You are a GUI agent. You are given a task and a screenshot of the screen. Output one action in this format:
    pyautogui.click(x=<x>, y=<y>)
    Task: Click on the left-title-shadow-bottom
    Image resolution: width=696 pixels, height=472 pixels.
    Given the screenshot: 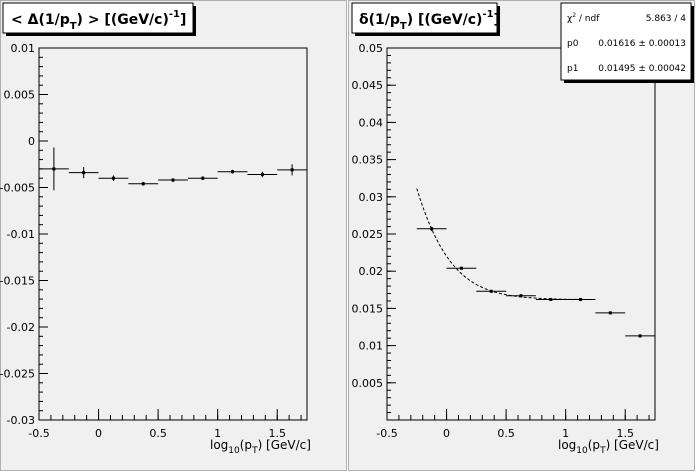 What is the action you would take?
    pyautogui.click(x=101, y=34)
    